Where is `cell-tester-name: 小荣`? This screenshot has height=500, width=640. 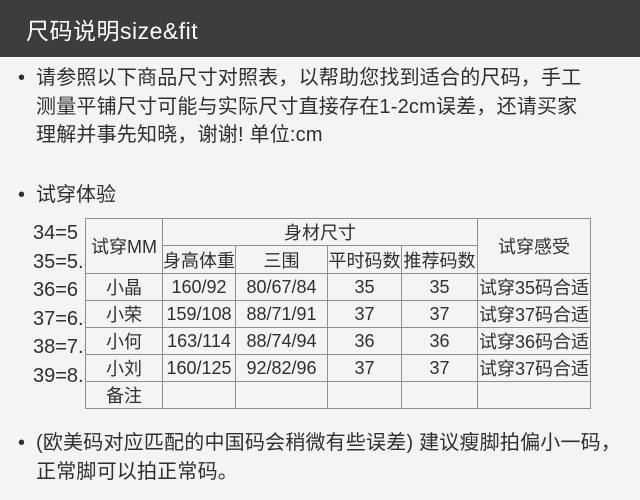 cell-tester-name: 小荣 is located at coordinates (124, 314).